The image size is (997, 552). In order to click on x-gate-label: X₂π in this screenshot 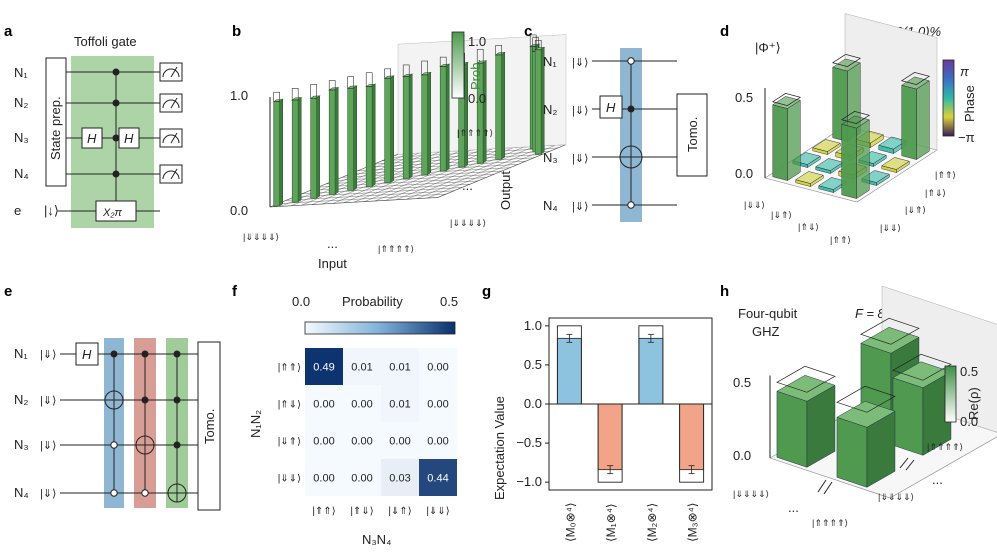, I will do `click(112, 213)`.